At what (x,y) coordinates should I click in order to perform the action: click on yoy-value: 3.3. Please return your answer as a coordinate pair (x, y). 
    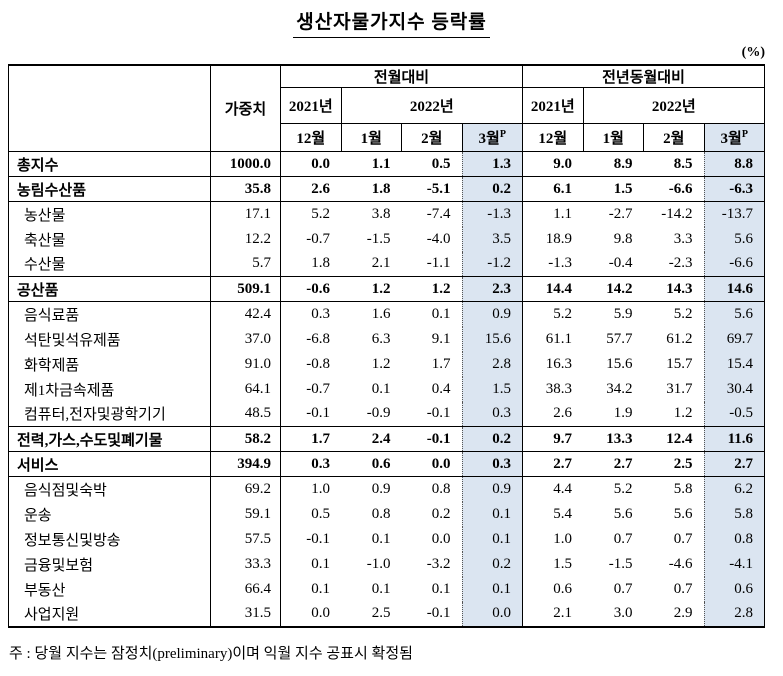
    Looking at the image, I should click on (683, 238).